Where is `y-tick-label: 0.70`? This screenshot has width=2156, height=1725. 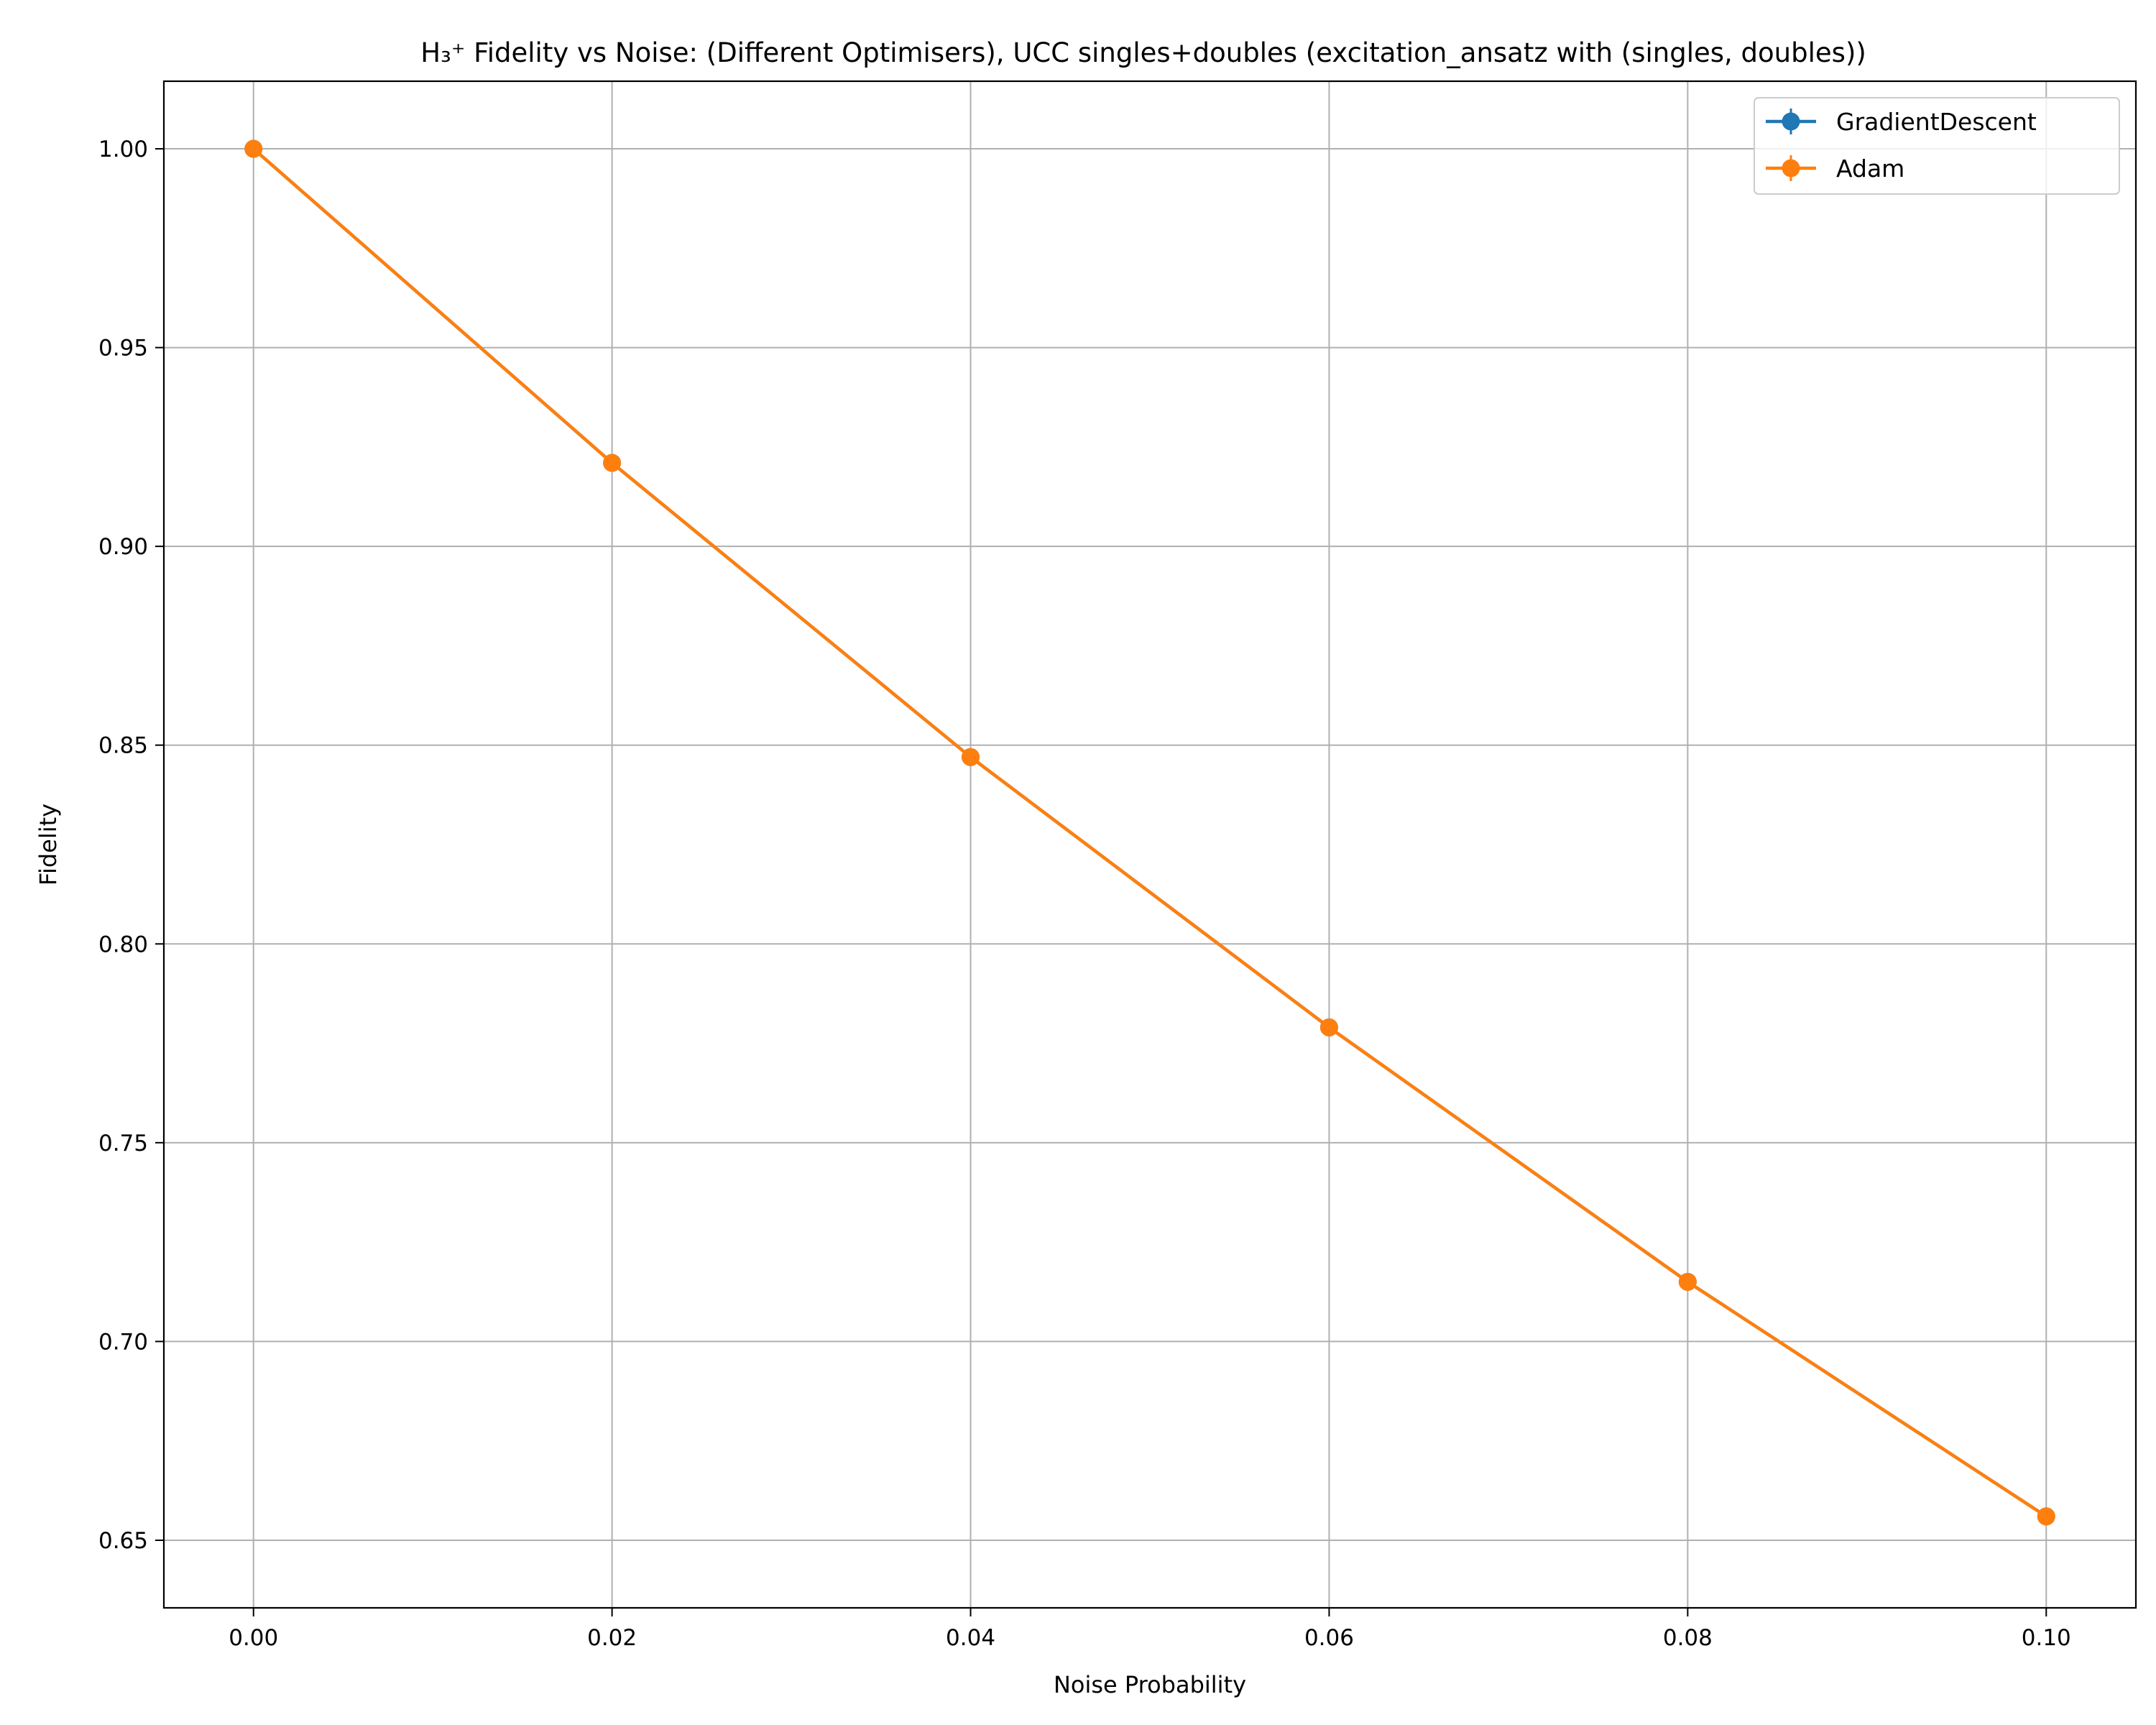
y-tick-label: 0.70 is located at coordinates (123, 1342).